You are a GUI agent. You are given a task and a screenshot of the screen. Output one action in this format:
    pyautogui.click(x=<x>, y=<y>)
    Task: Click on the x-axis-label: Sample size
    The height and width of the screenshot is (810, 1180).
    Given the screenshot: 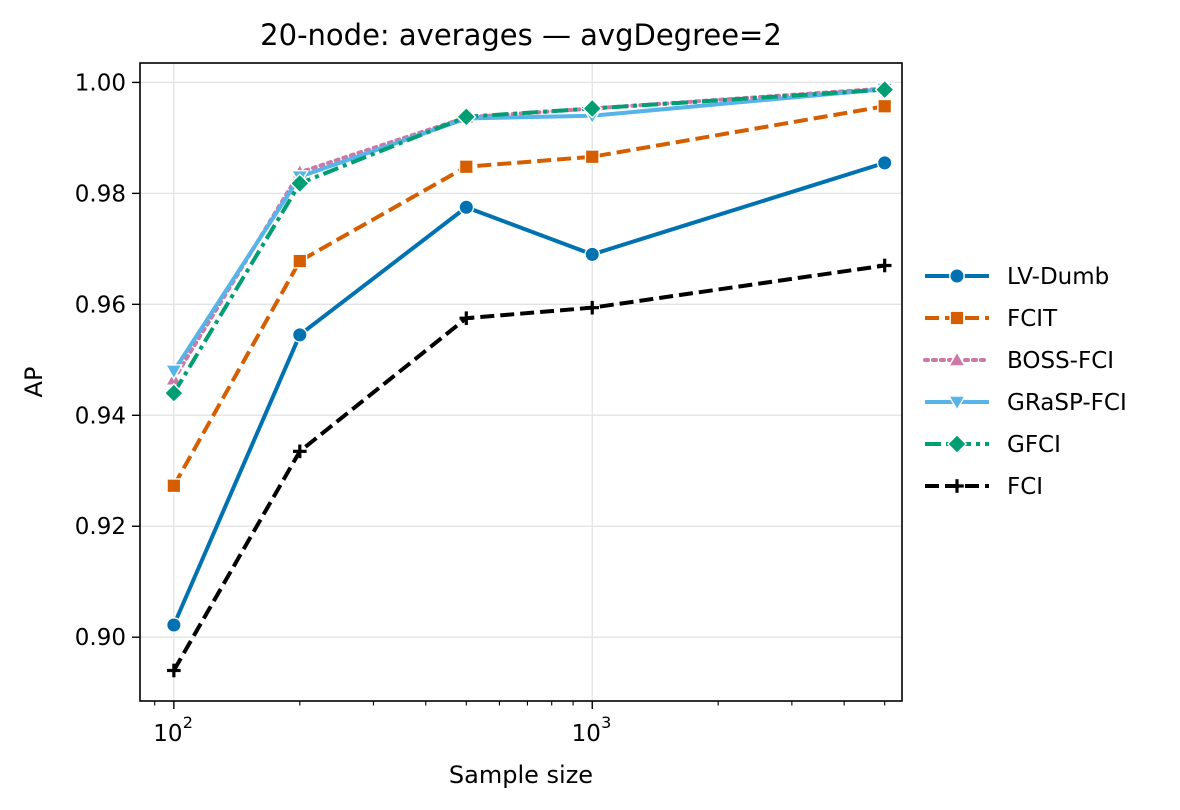 What is the action you would take?
    pyautogui.click(x=521, y=775)
    